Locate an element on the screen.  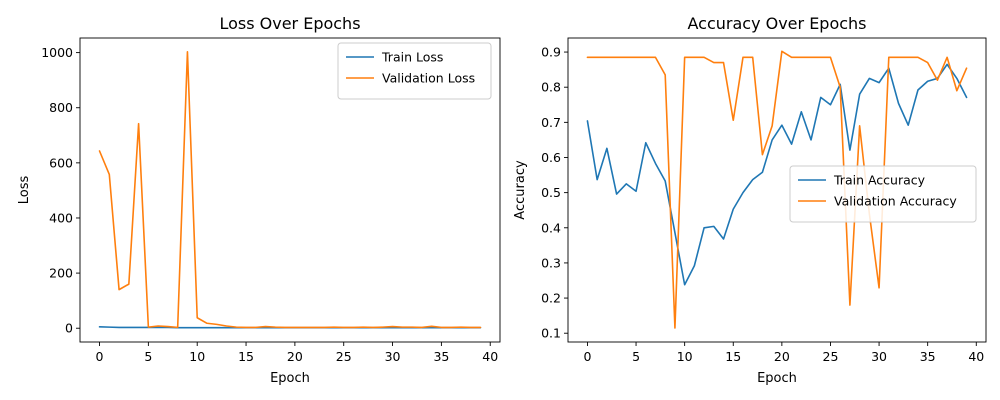
y-tick-label: 0 is located at coordinates (69, 328).